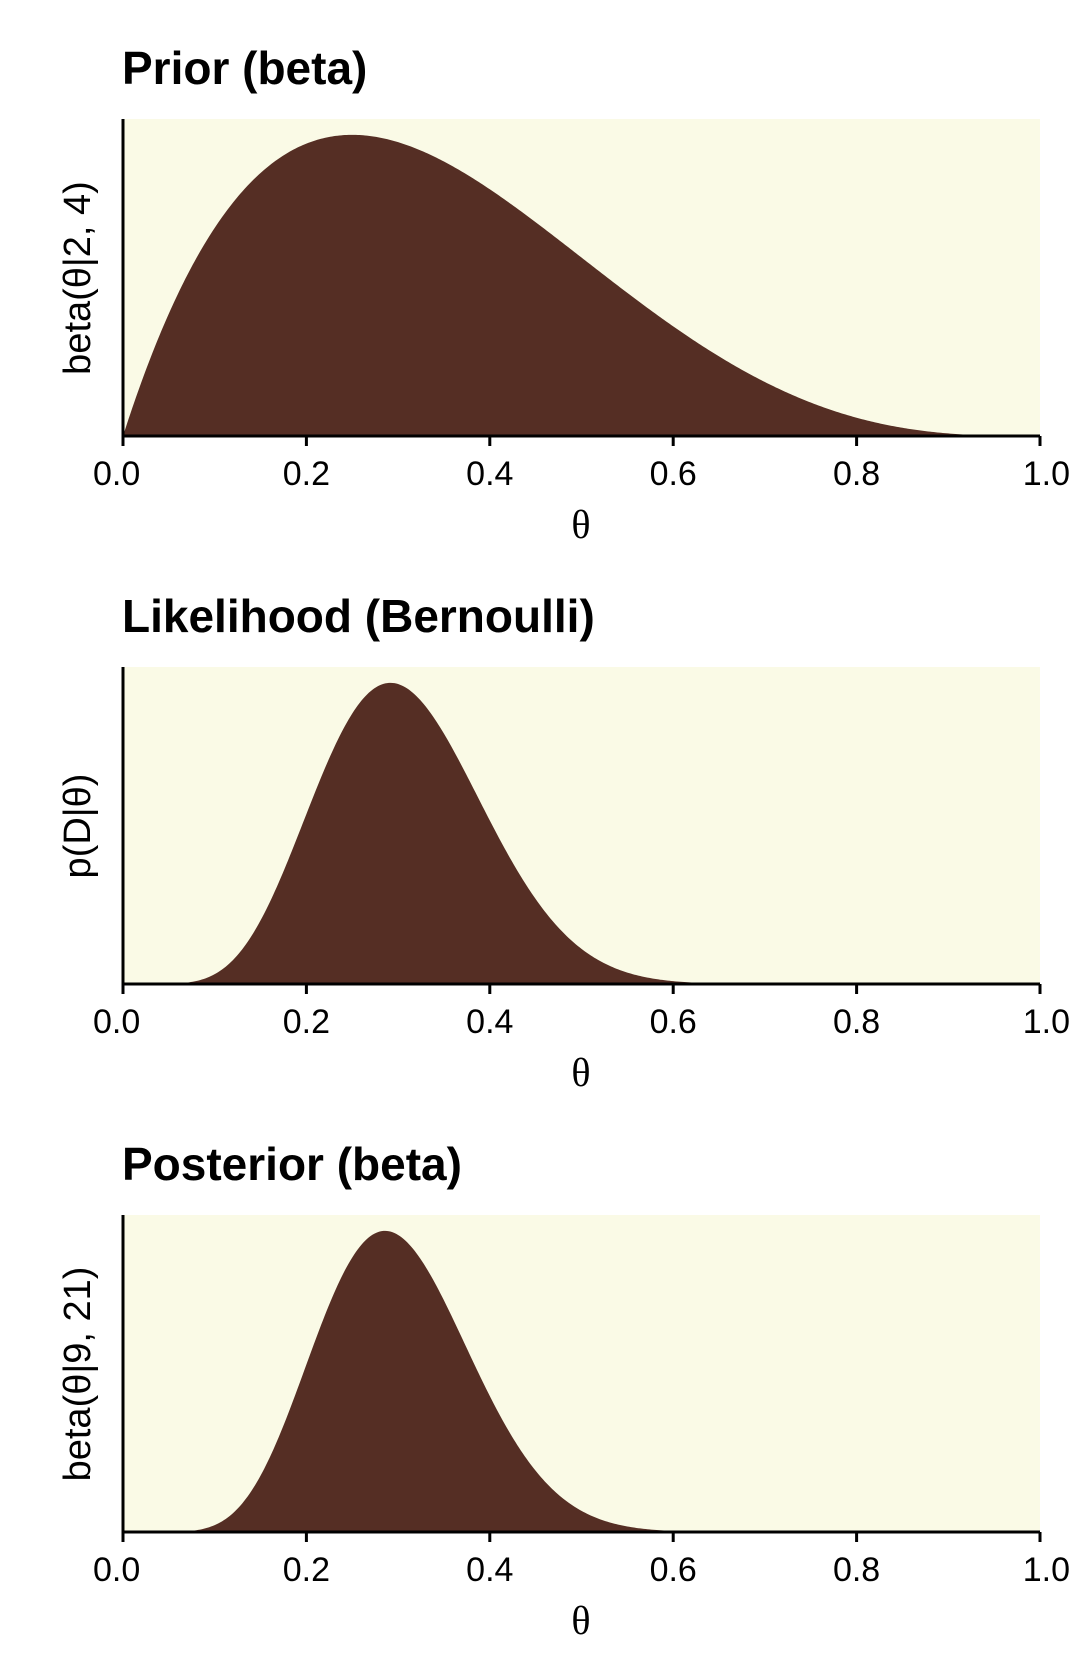  I want to click on panel-title: Posterior (beta), so click(292, 1164).